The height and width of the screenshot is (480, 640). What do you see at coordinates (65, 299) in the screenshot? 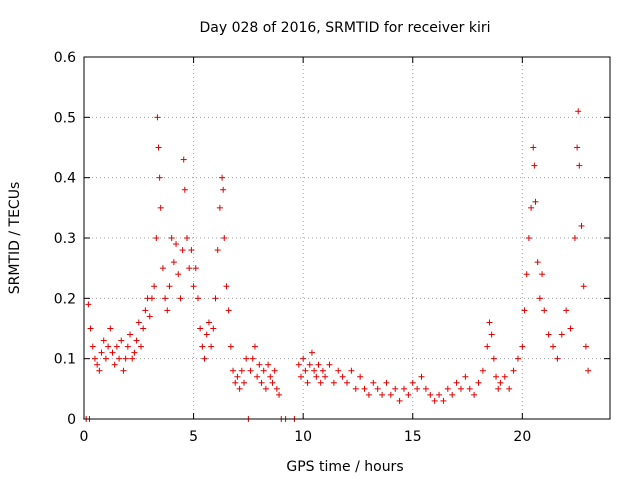
I see `y-tick-label: 0.2` at bounding box center [65, 299].